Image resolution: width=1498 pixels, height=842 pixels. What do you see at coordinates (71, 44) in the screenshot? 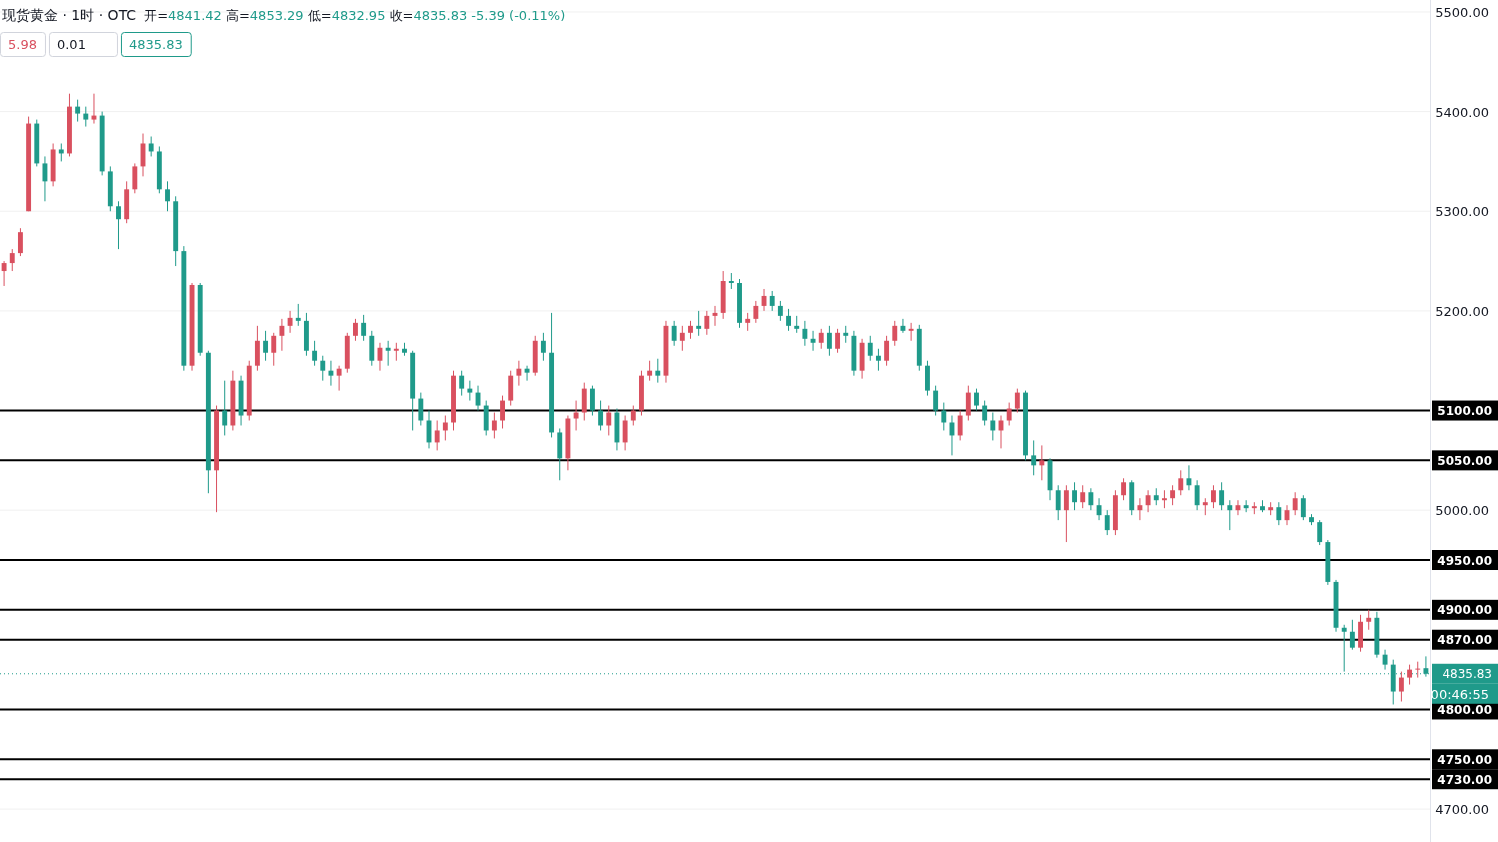
I see `annotation: 0.01` at bounding box center [71, 44].